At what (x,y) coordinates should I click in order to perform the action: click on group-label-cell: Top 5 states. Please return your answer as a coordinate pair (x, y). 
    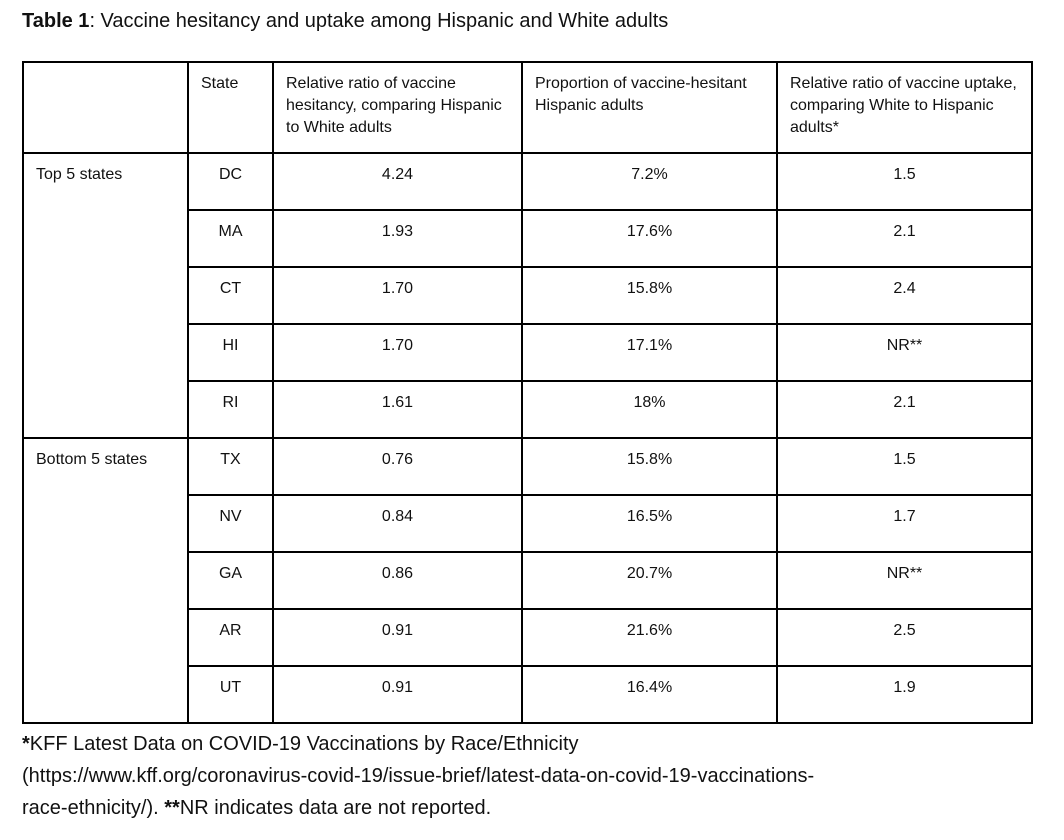
    Looking at the image, I should click on (105, 295).